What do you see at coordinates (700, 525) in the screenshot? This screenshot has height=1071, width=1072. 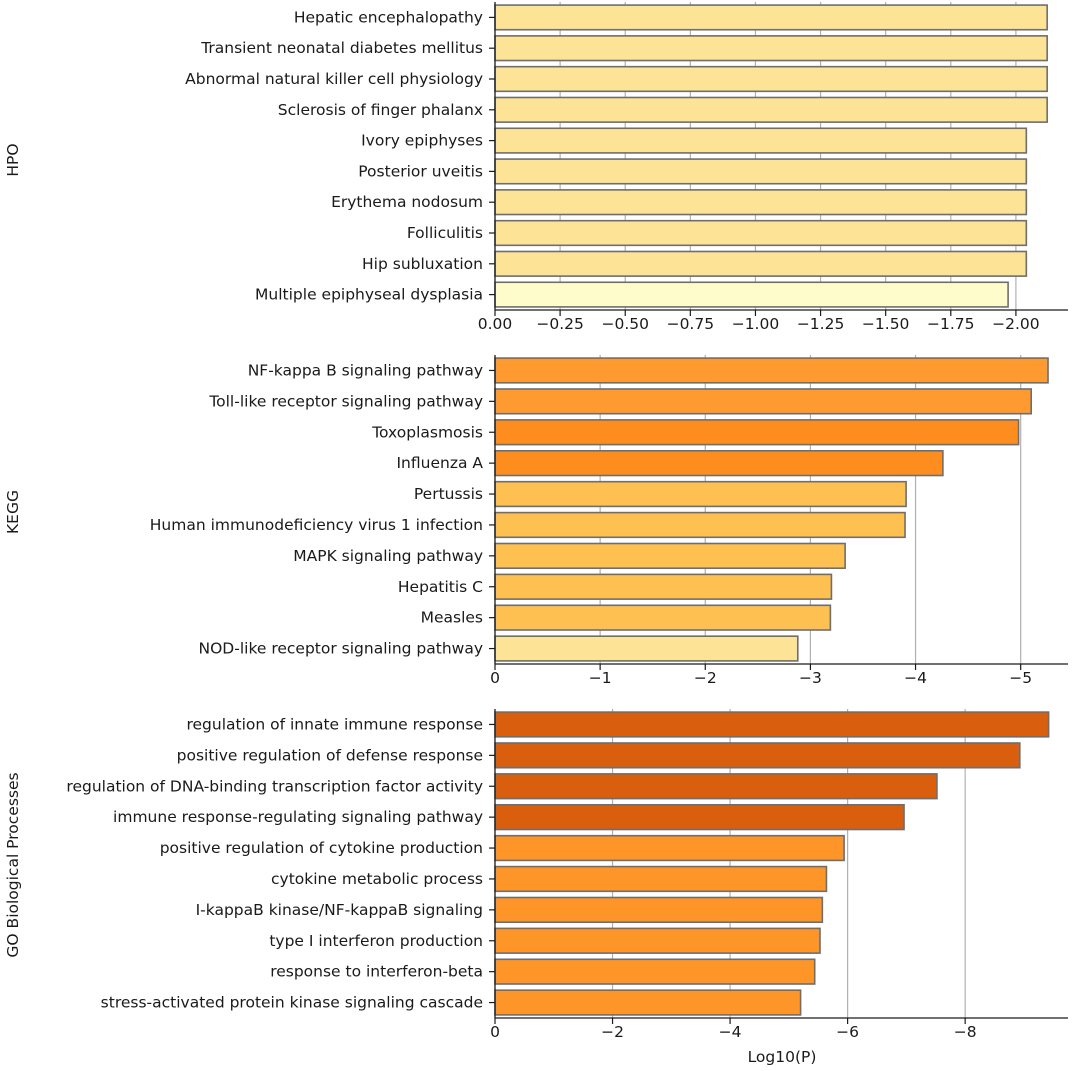 I see `bar-human-immunodeficiency-virus-1-infection` at bounding box center [700, 525].